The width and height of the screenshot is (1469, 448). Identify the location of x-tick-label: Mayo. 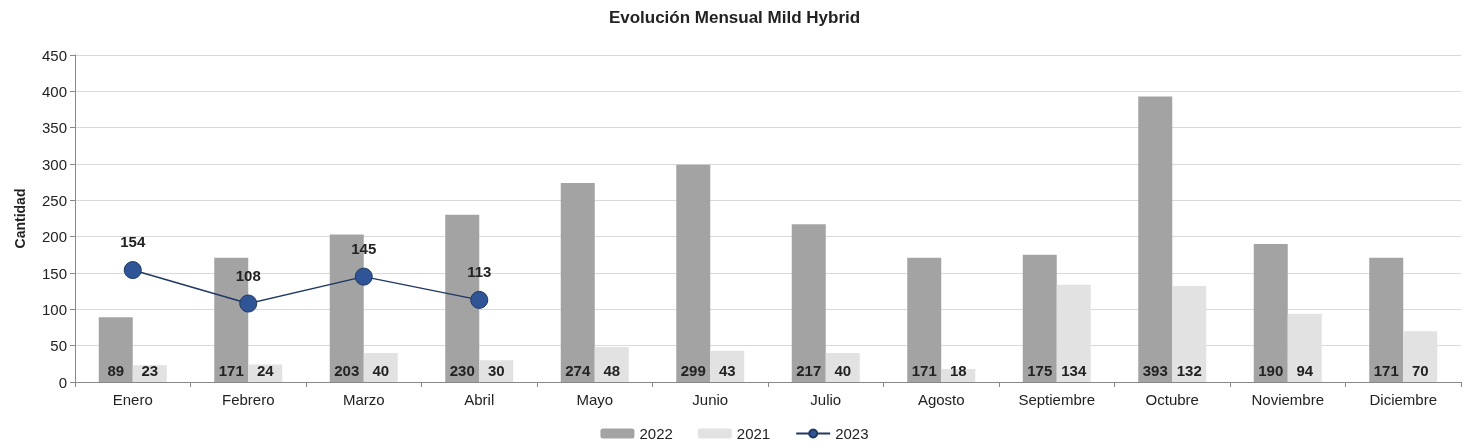
(595, 399).